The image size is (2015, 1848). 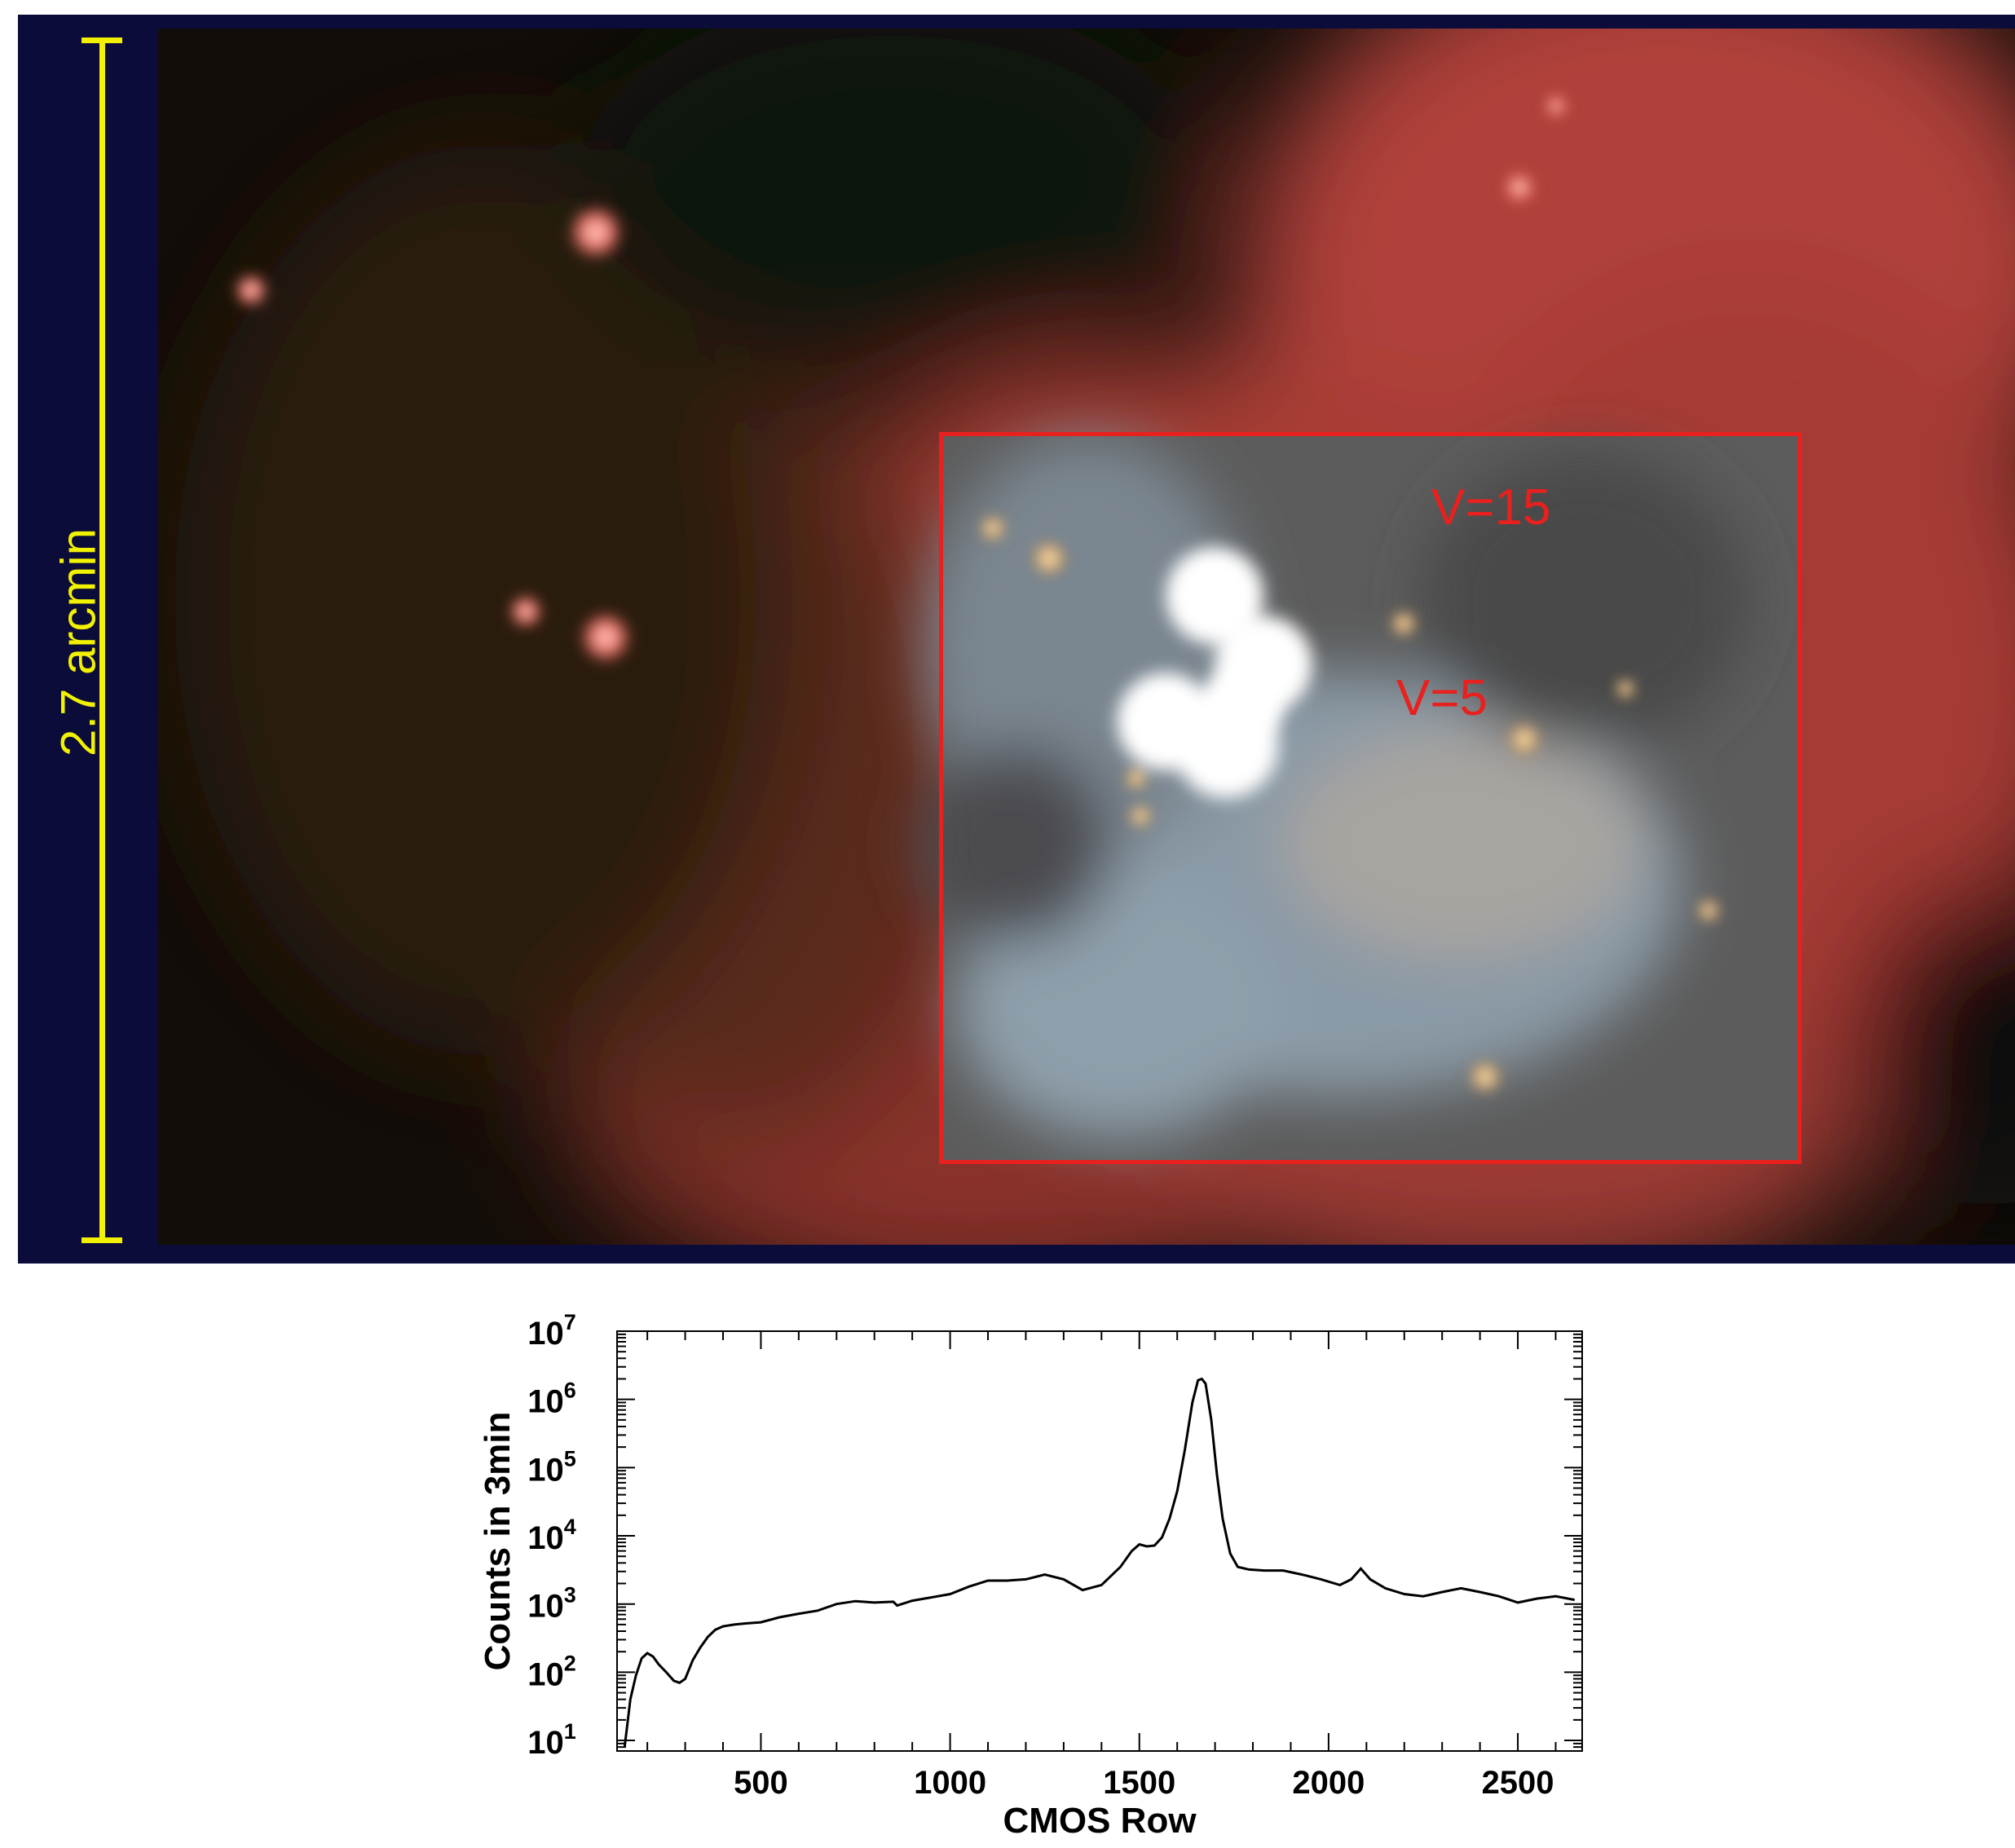 What do you see at coordinates (1442, 698) in the screenshot?
I see `magnitude-label-bright: V=5` at bounding box center [1442, 698].